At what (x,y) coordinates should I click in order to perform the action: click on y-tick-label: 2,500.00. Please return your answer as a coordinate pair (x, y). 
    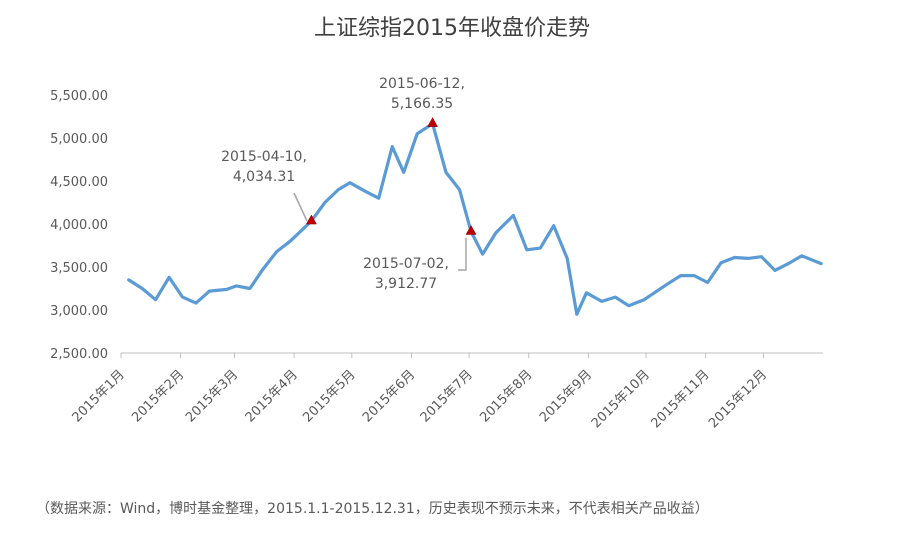
    Looking at the image, I should click on (79, 354).